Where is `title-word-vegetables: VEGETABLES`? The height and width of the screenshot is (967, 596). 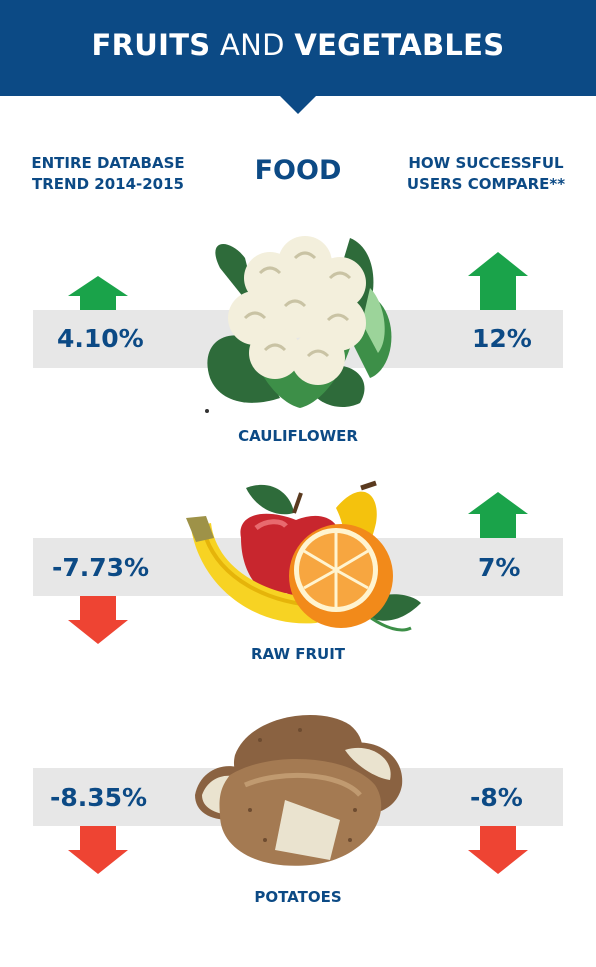
title-word-vegetables: VEGETABLES is located at coordinates (399, 45).